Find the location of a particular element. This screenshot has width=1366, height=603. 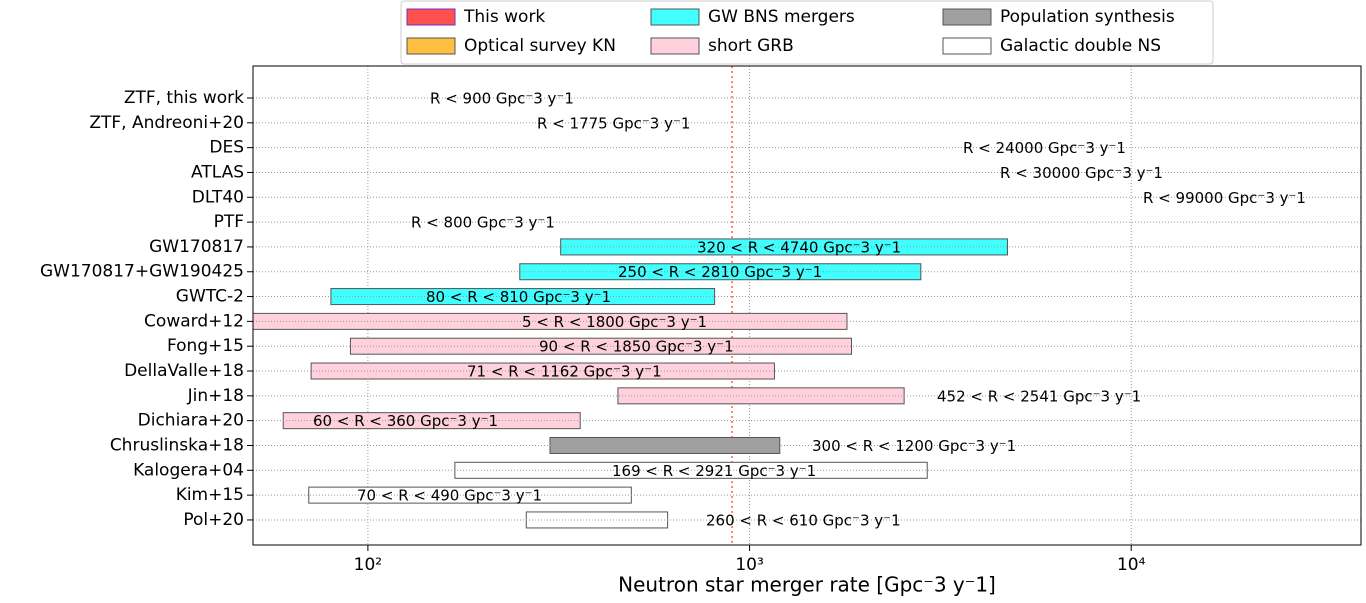

bar-label: 260 < R < 610 Gpc⁻3 y⁻1 is located at coordinates (803, 520).